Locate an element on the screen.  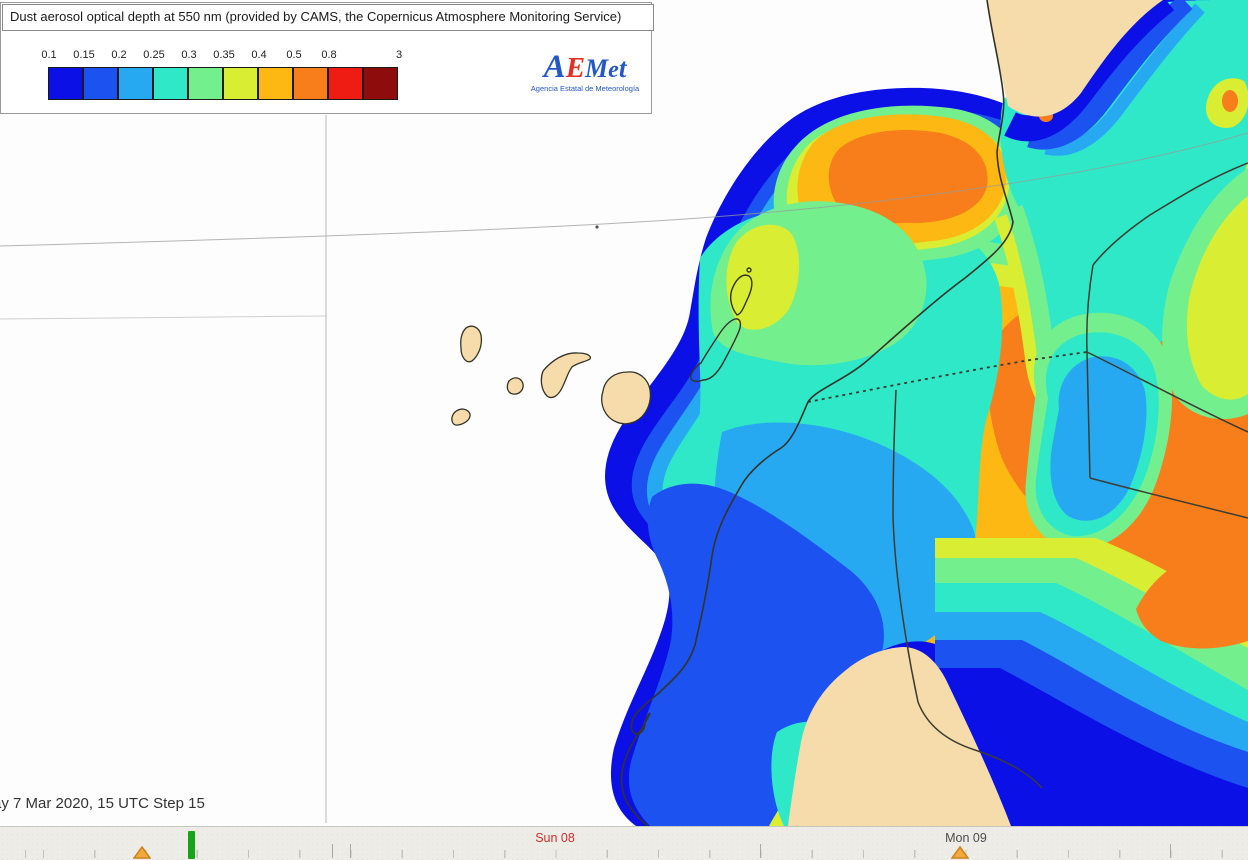
morocco-rim-blue is located at coordinates (1110, 75).